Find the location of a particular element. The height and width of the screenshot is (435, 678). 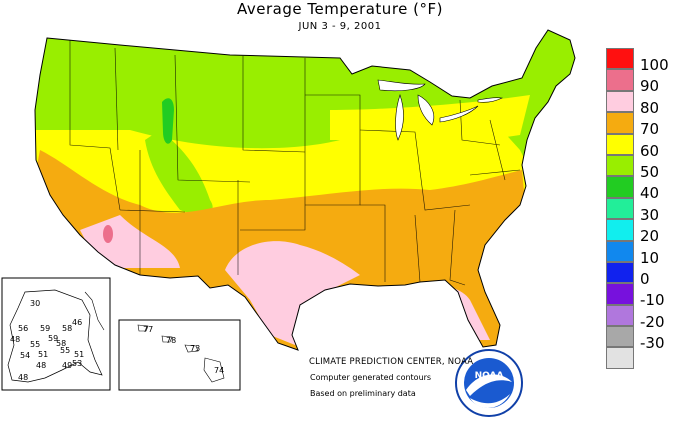

island-hawaii is located at coordinates (214, 370).